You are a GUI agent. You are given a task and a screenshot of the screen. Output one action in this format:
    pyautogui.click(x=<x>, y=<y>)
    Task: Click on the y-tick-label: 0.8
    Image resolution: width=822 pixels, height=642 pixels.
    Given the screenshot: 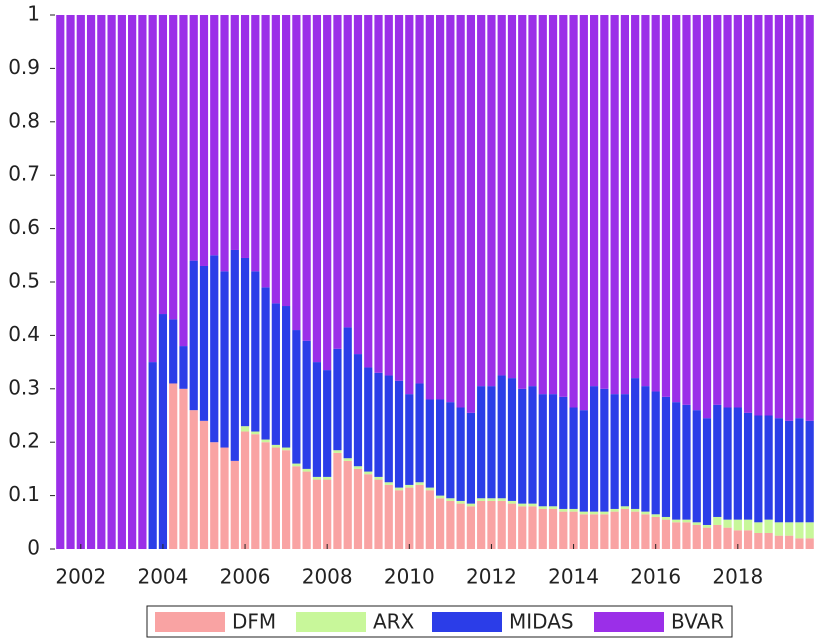 What is the action you would take?
    pyautogui.click(x=24, y=120)
    